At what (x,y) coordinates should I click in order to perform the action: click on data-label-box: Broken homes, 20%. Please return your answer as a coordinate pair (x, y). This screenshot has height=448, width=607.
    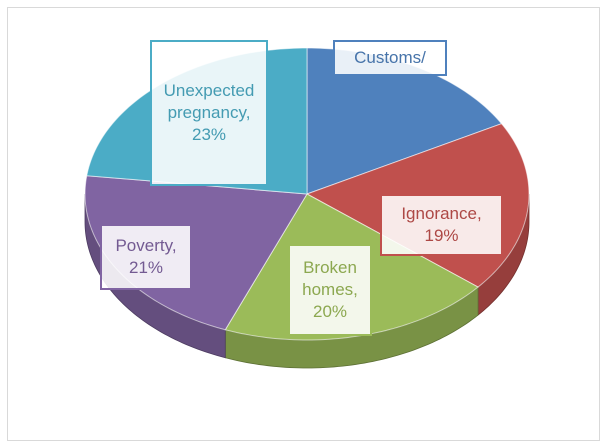
    Looking at the image, I should click on (330, 290).